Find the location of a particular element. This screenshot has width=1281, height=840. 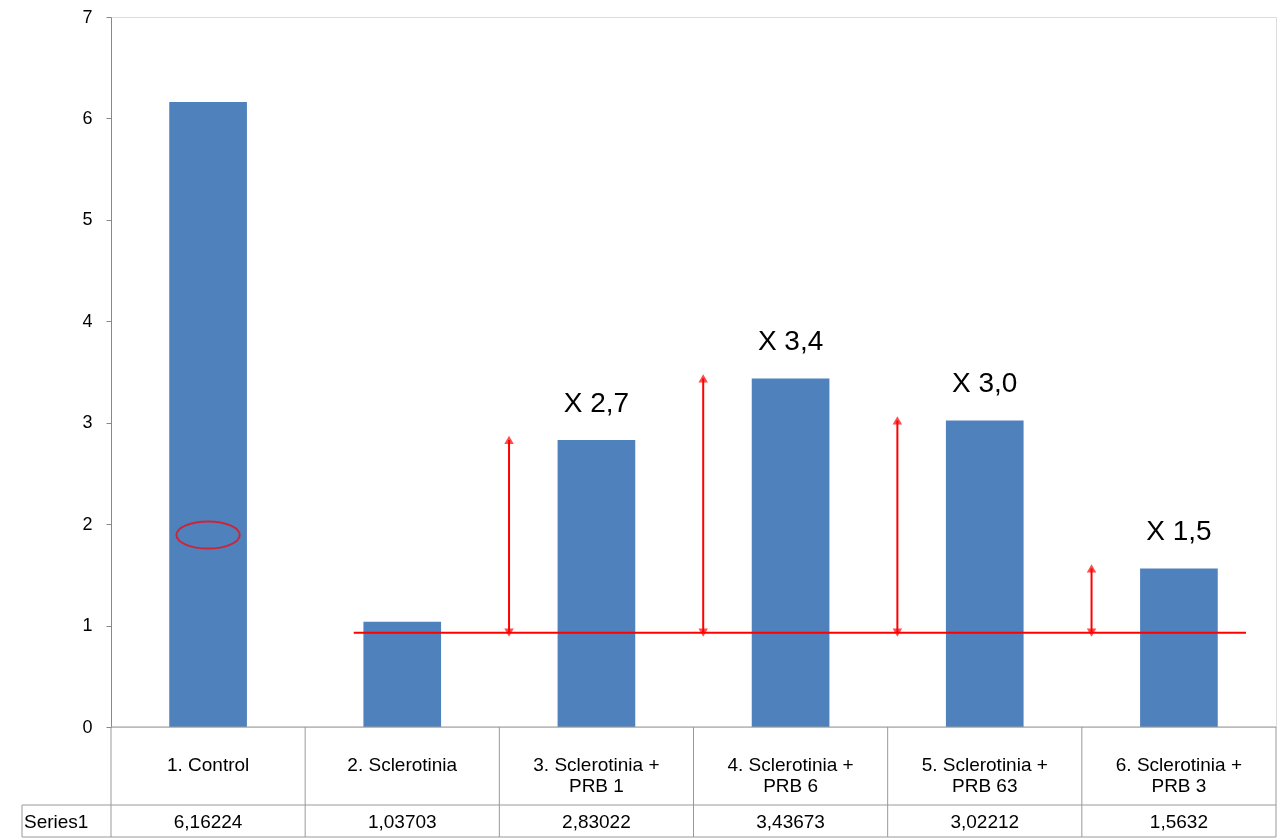

annotation: X 3,0 is located at coordinates (985, 383).